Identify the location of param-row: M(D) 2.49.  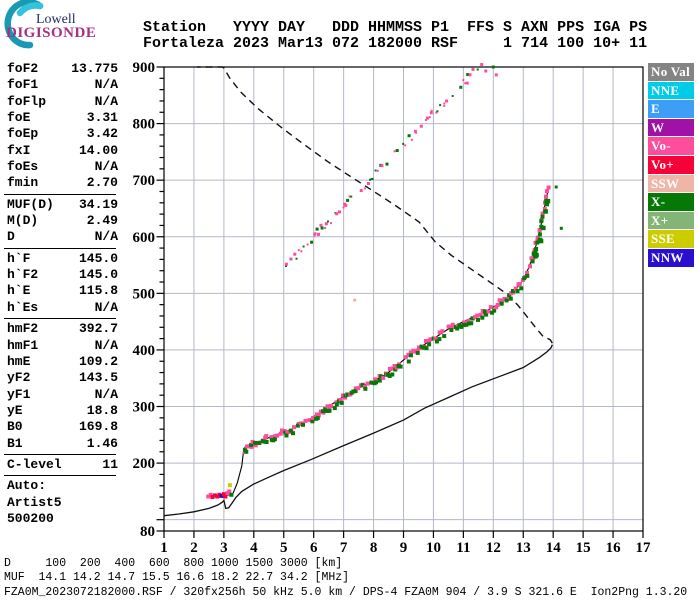
(62, 221).